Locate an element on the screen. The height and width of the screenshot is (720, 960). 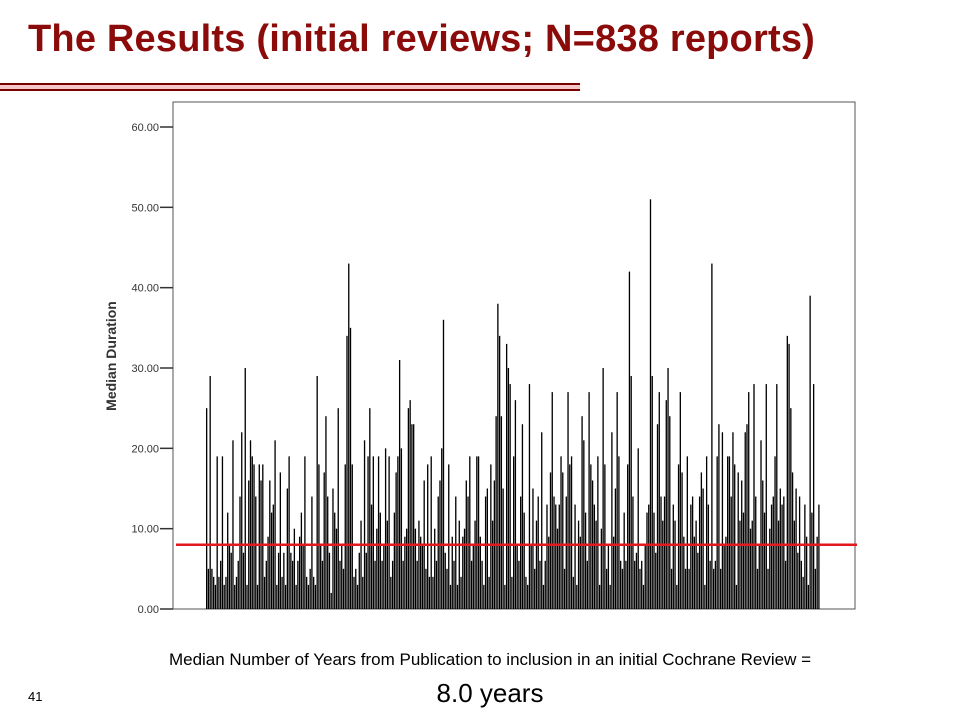
y-tick-label: 50.00 is located at coordinates (145, 208).